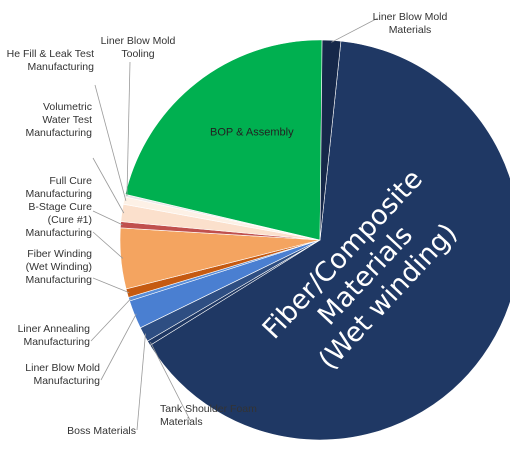 This screenshot has height=470, width=510. I want to click on leader-fiber-winding-wet-winding-manufacturing, so click(111, 285).